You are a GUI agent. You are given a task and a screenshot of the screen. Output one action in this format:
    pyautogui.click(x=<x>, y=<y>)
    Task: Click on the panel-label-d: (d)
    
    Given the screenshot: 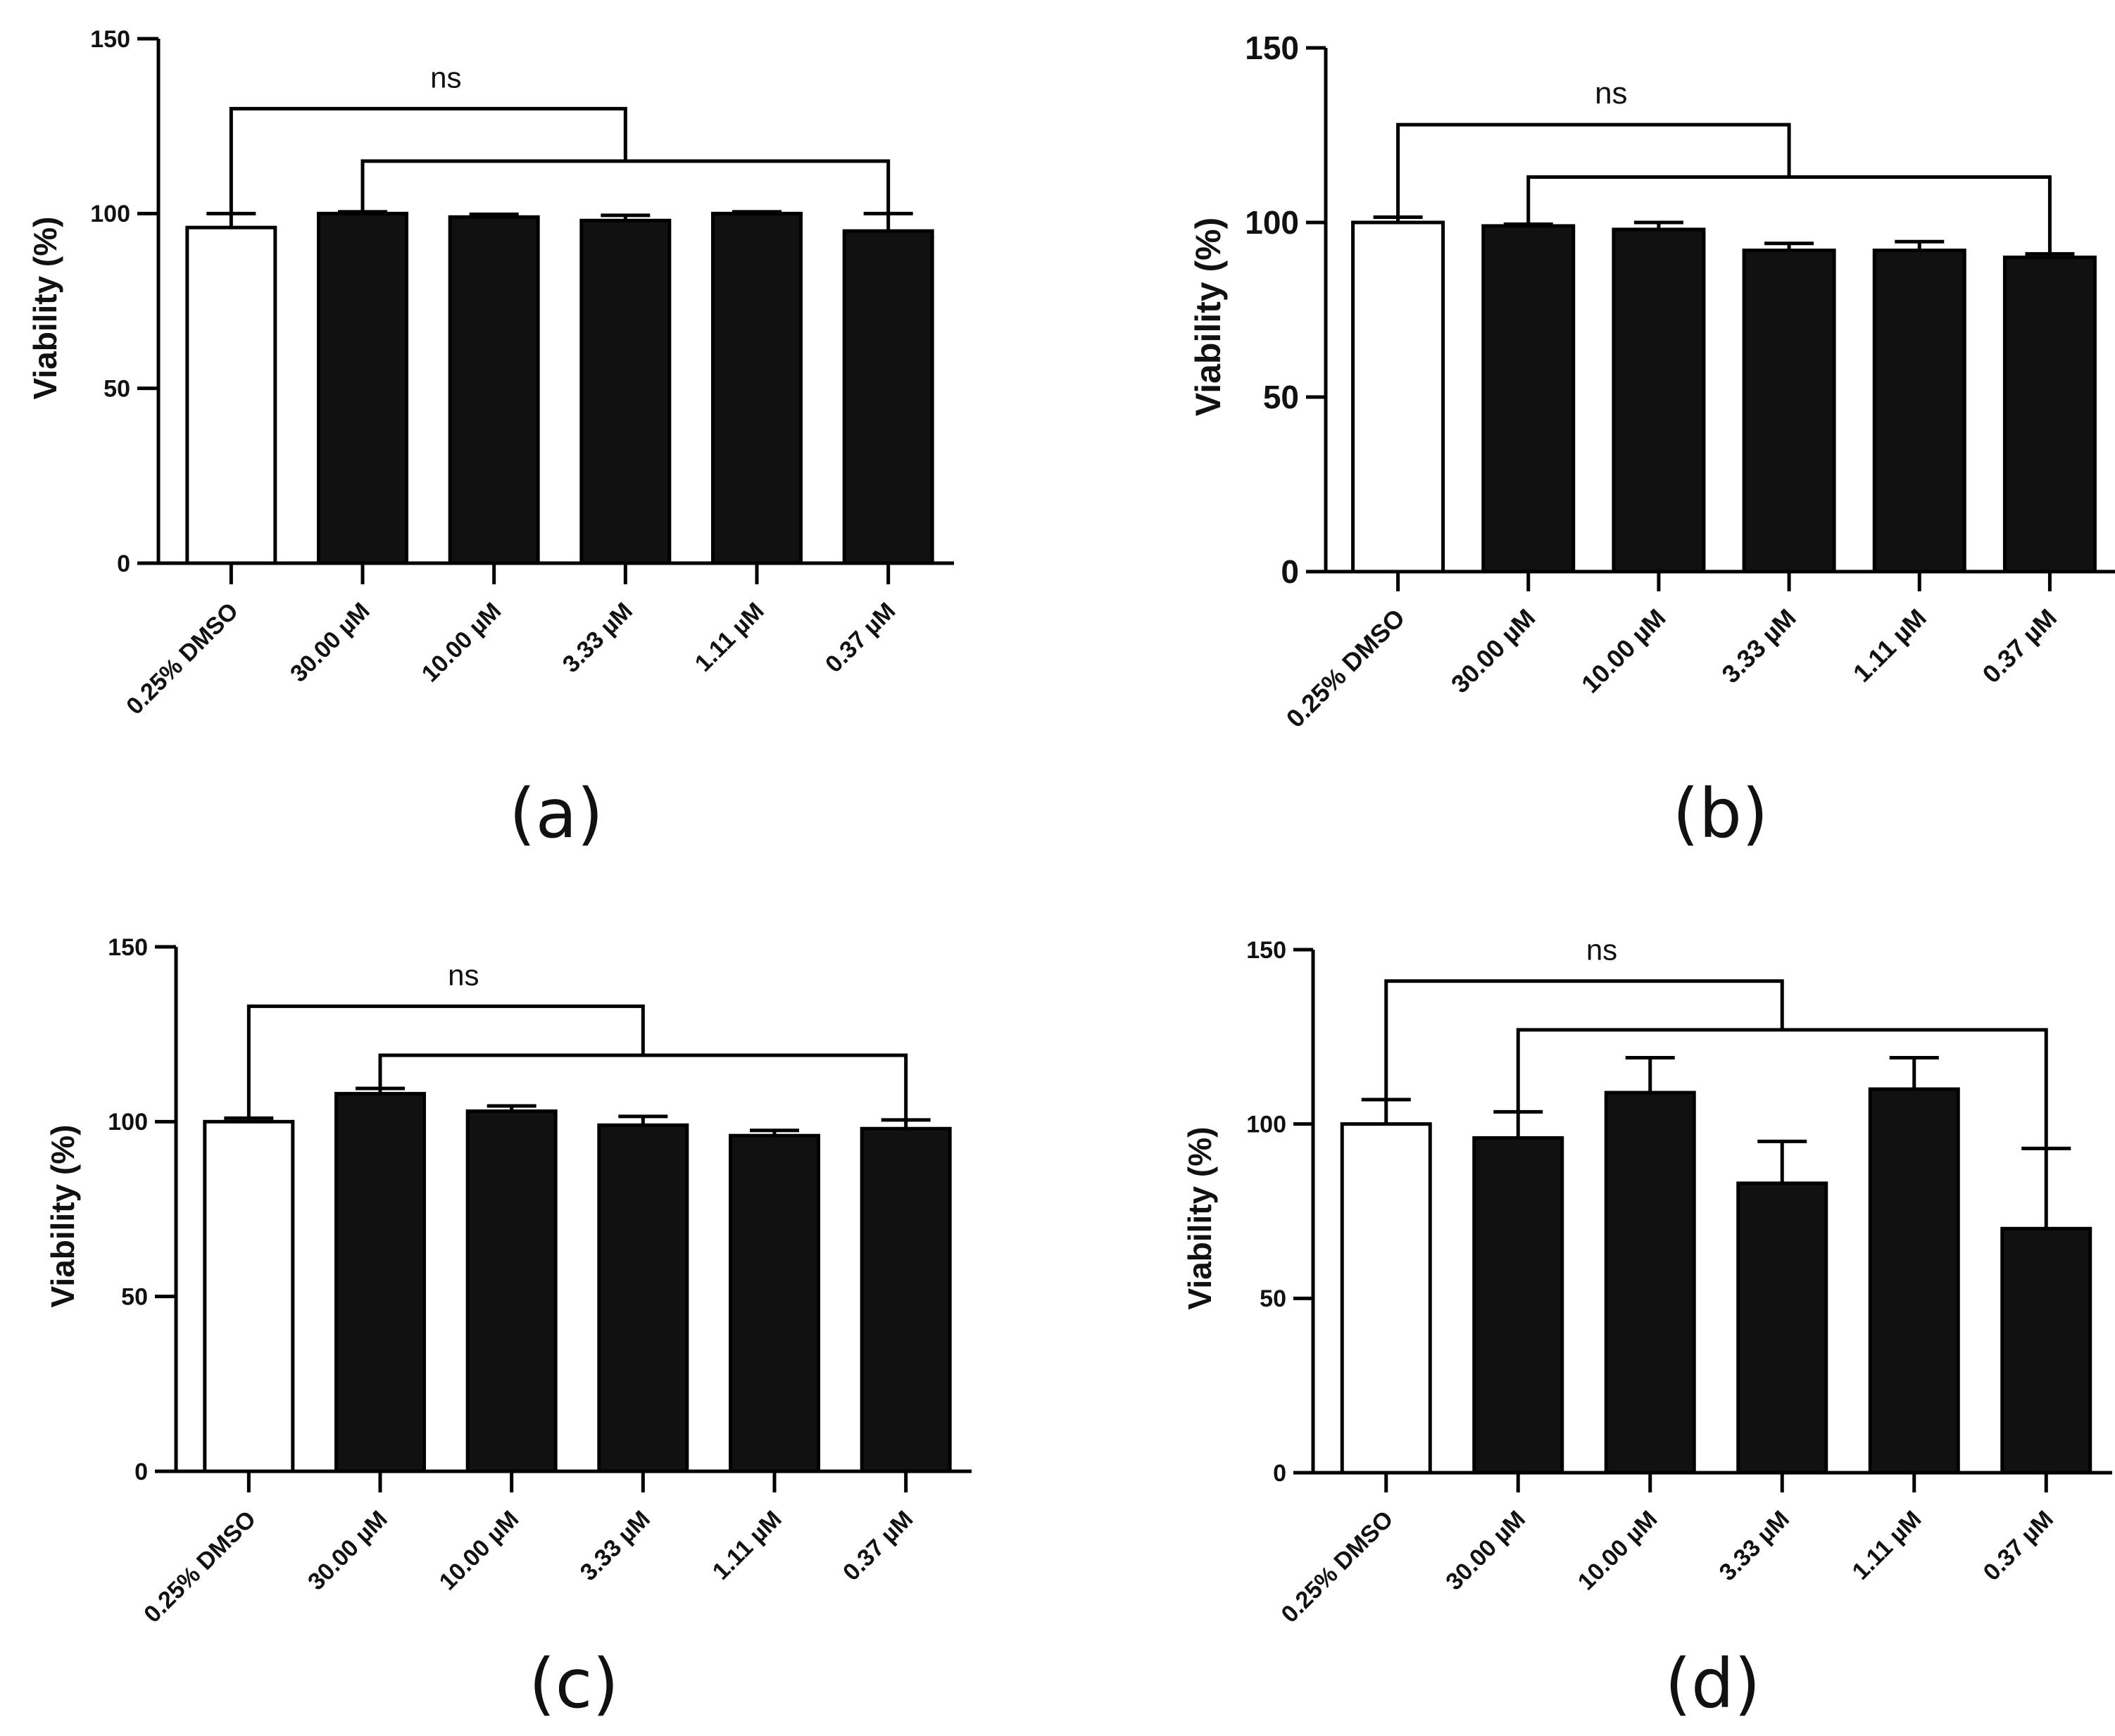 What is the action you would take?
    pyautogui.click(x=1712, y=1683)
    